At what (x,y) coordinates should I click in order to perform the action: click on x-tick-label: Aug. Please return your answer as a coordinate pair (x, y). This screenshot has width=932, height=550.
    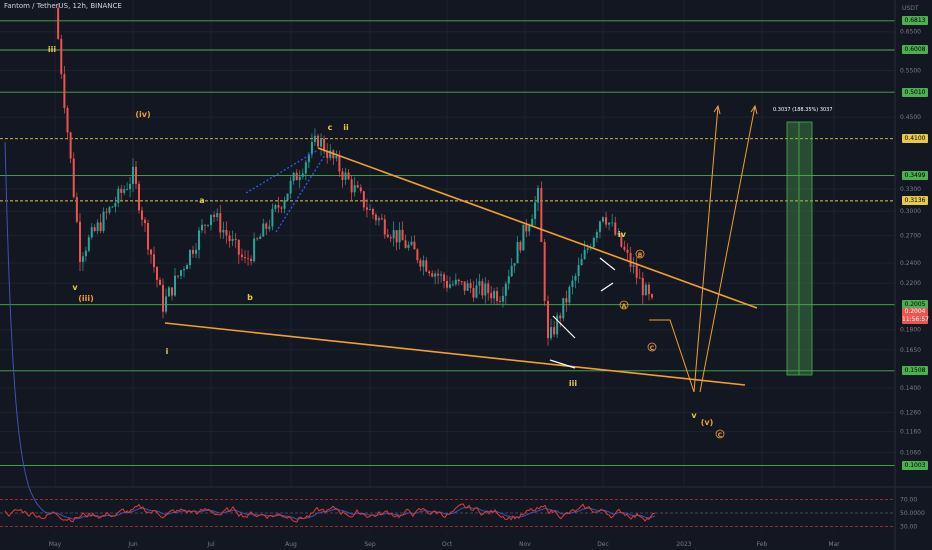
    Looking at the image, I should click on (291, 544).